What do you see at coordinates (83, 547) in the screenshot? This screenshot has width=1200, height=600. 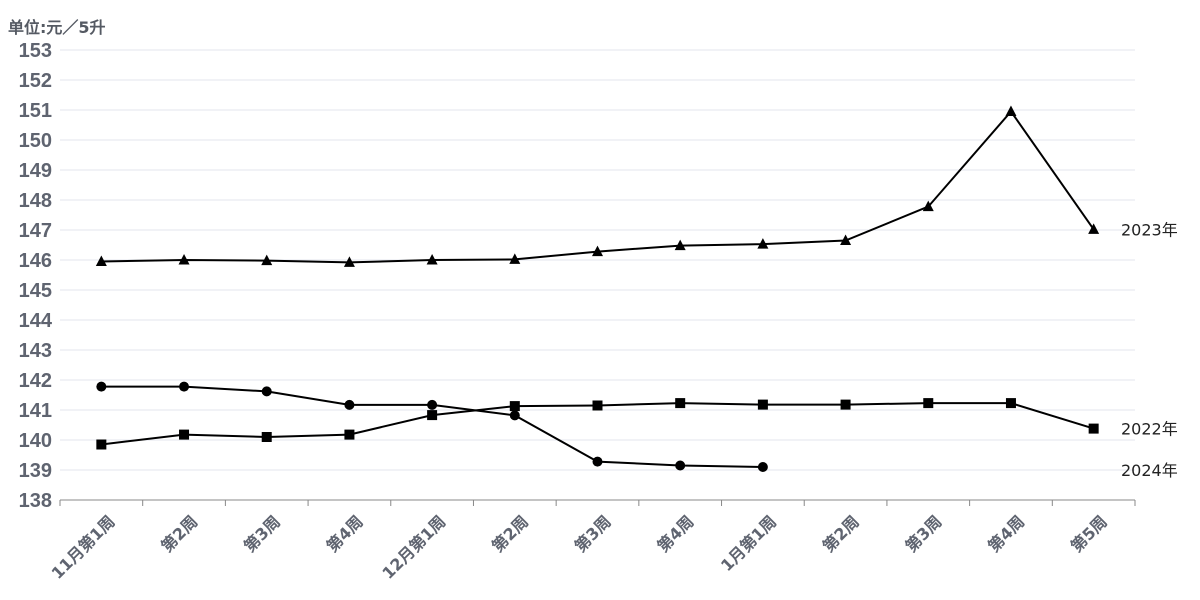 I see `x-tick-label: 11月第1周` at bounding box center [83, 547].